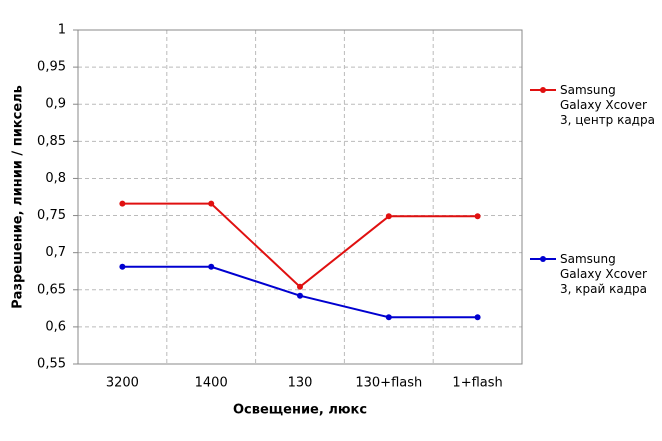 This screenshot has height=441, width=662. Describe the element at coordinates (55, 326) in the screenshot. I see `y-tick-label: 0,6` at that location.